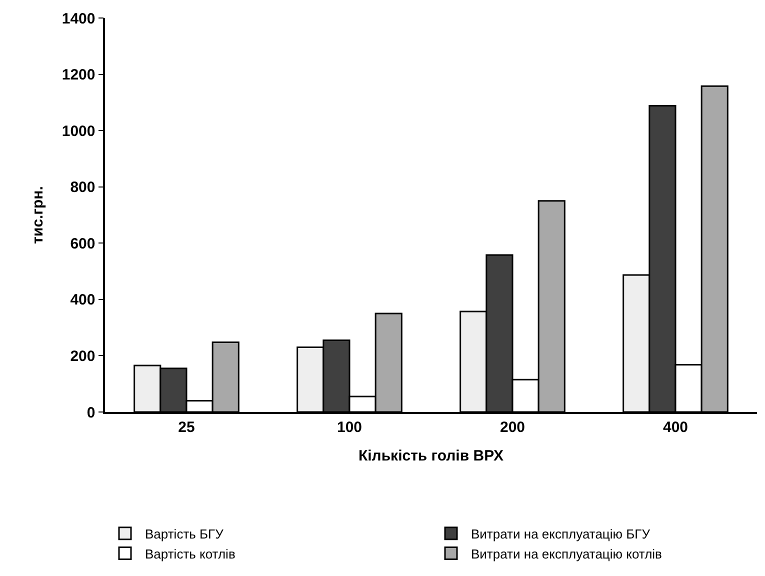 Image resolution: width=765 pixels, height=576 pixels. What do you see at coordinates (431, 455) in the screenshot?
I see `x-axis-title: Кількість голів ВРХ` at bounding box center [431, 455].